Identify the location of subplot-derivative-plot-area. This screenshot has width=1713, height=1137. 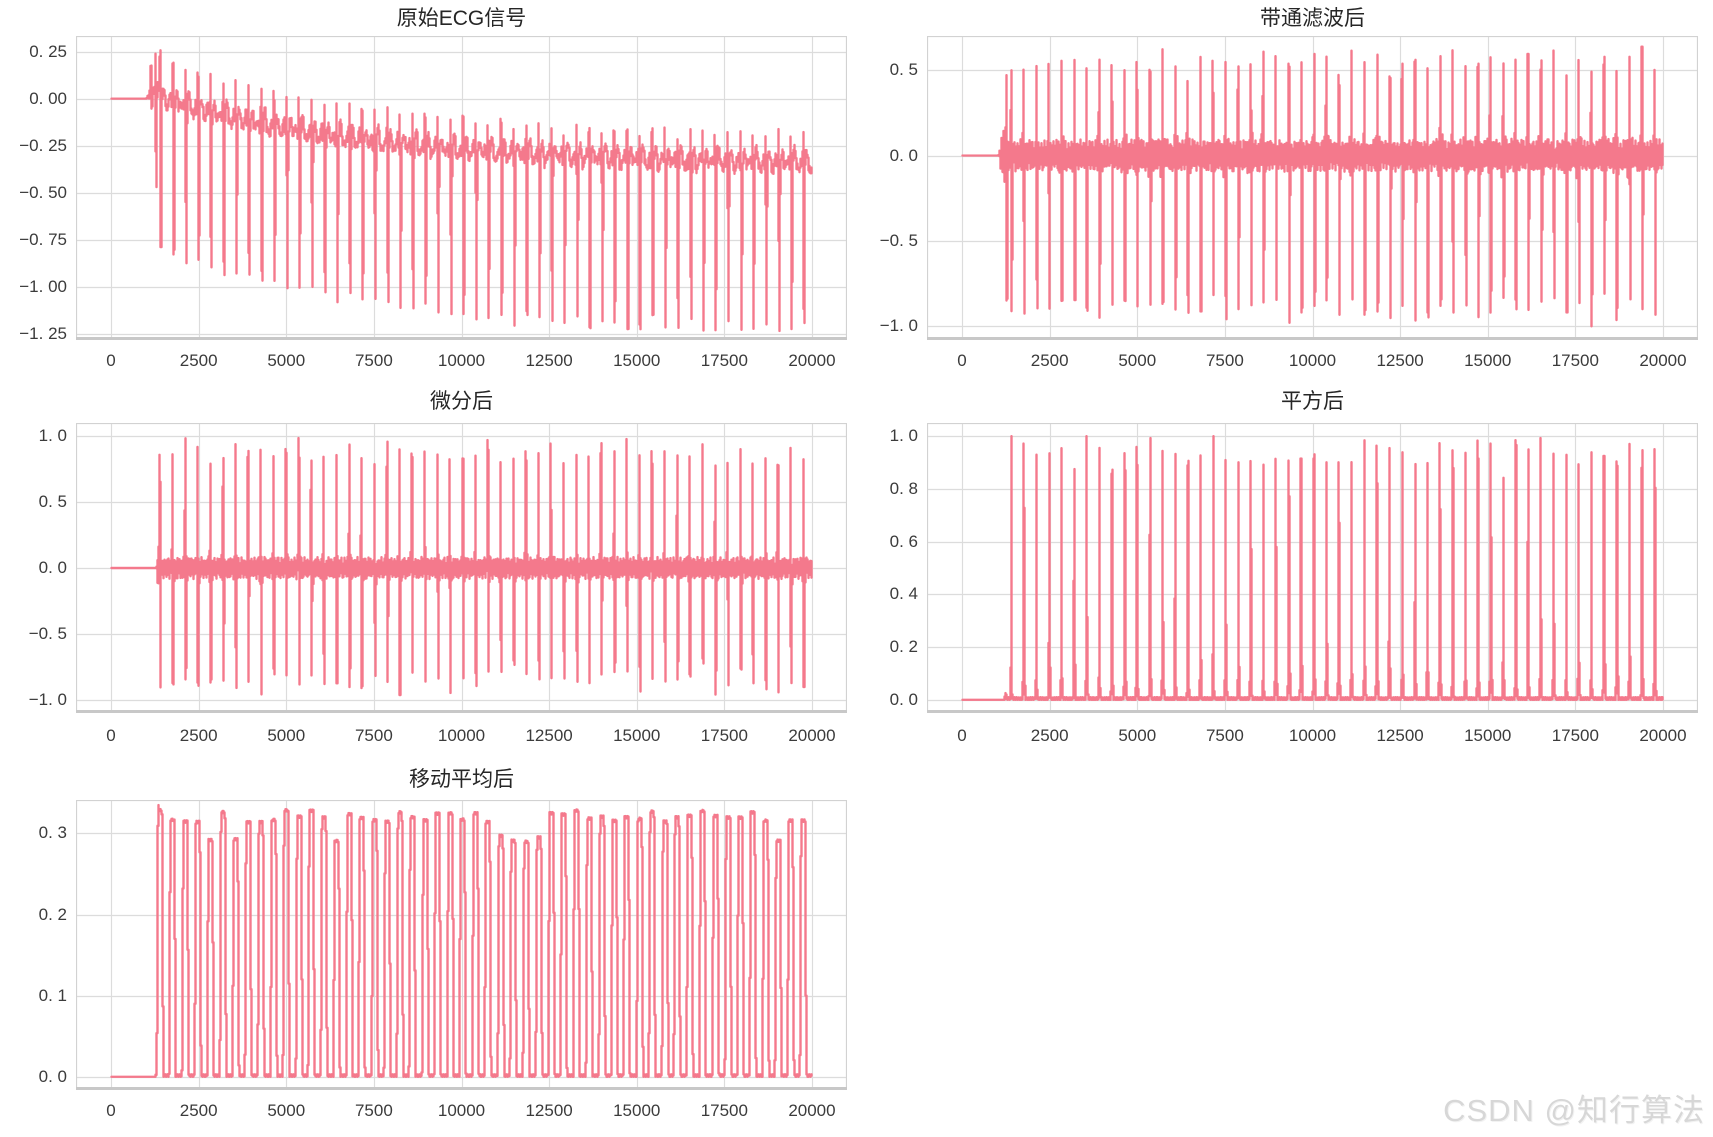
(461, 568).